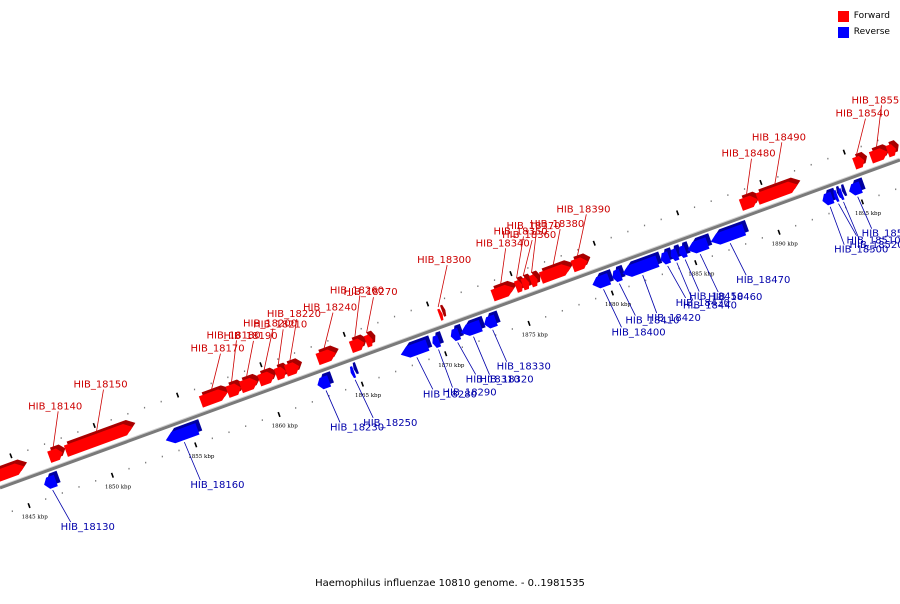 This screenshot has width=900, height=604. I want to click on gene-label-reverse: HIB_18230, so click(357, 427).